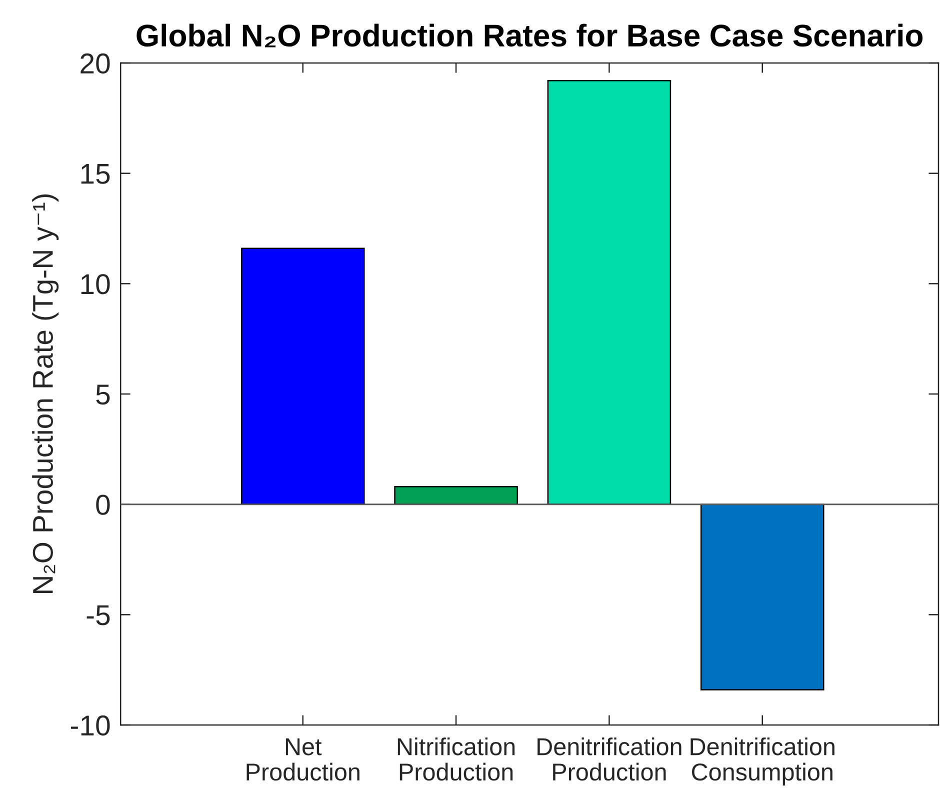 Image resolution: width=940 pixels, height=798 pixels. Describe the element at coordinates (45, 393) in the screenshot. I see `y-axis-title: N₂O Production Rate (Tg-N y⁻¹)` at that location.